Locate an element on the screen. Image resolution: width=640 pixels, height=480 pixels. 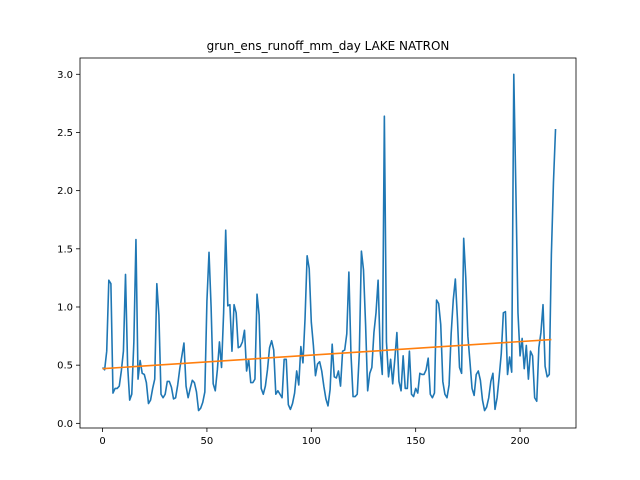
chart-title: grun_ens_runoff_mm_day LAKE NATRON is located at coordinates (328, 46).